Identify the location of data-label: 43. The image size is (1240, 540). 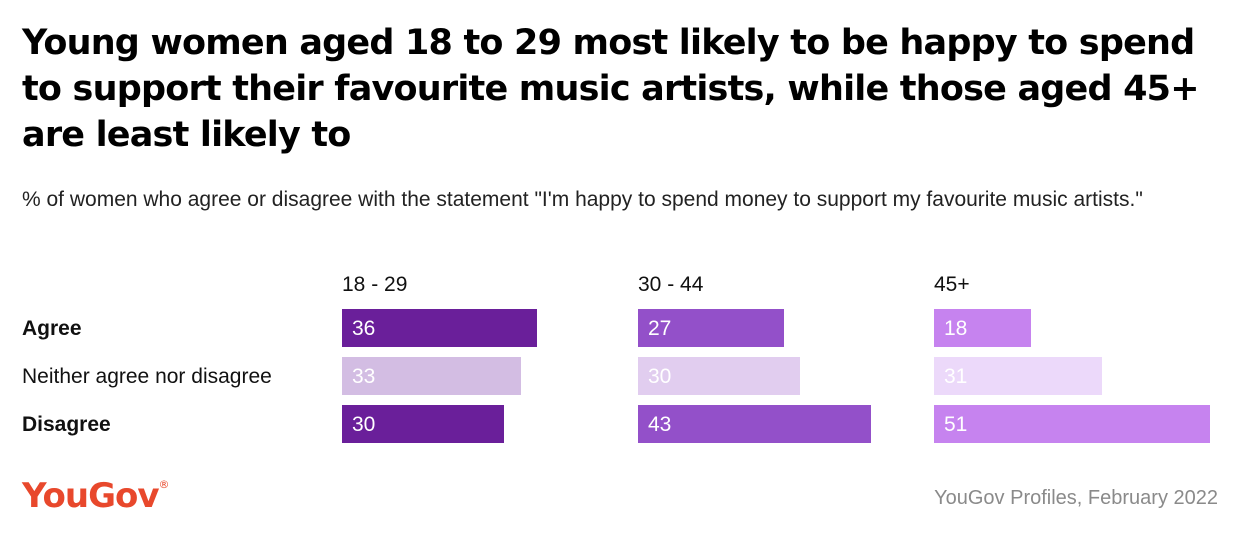
(659, 424).